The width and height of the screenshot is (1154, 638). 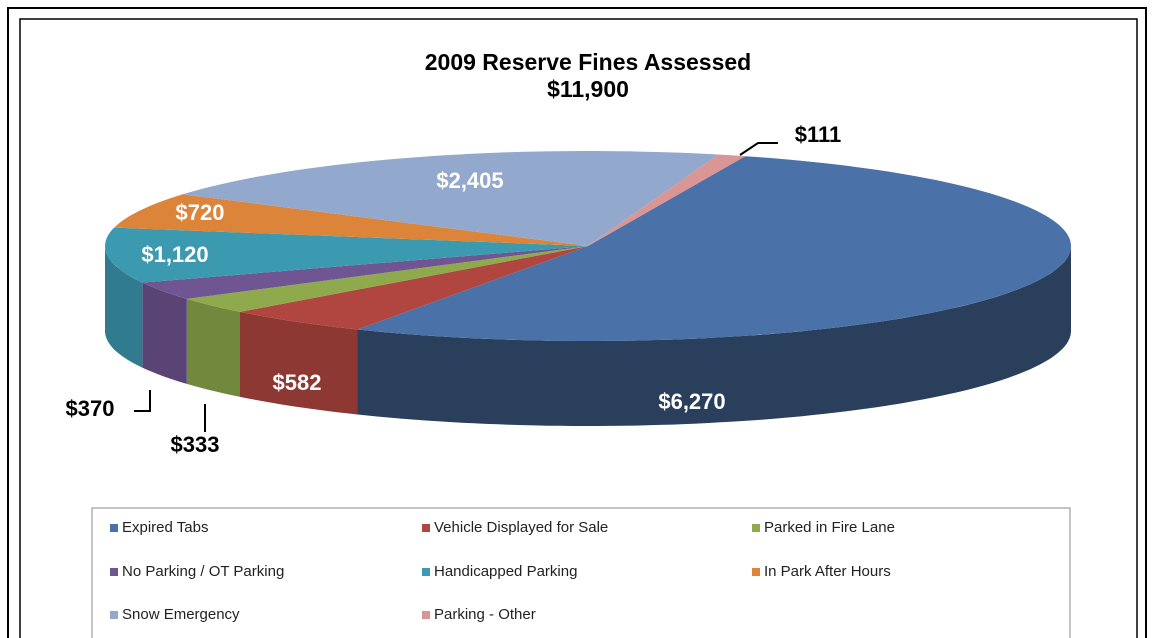 I want to click on legend-label: No Parking / OT Parking, so click(x=203, y=571).